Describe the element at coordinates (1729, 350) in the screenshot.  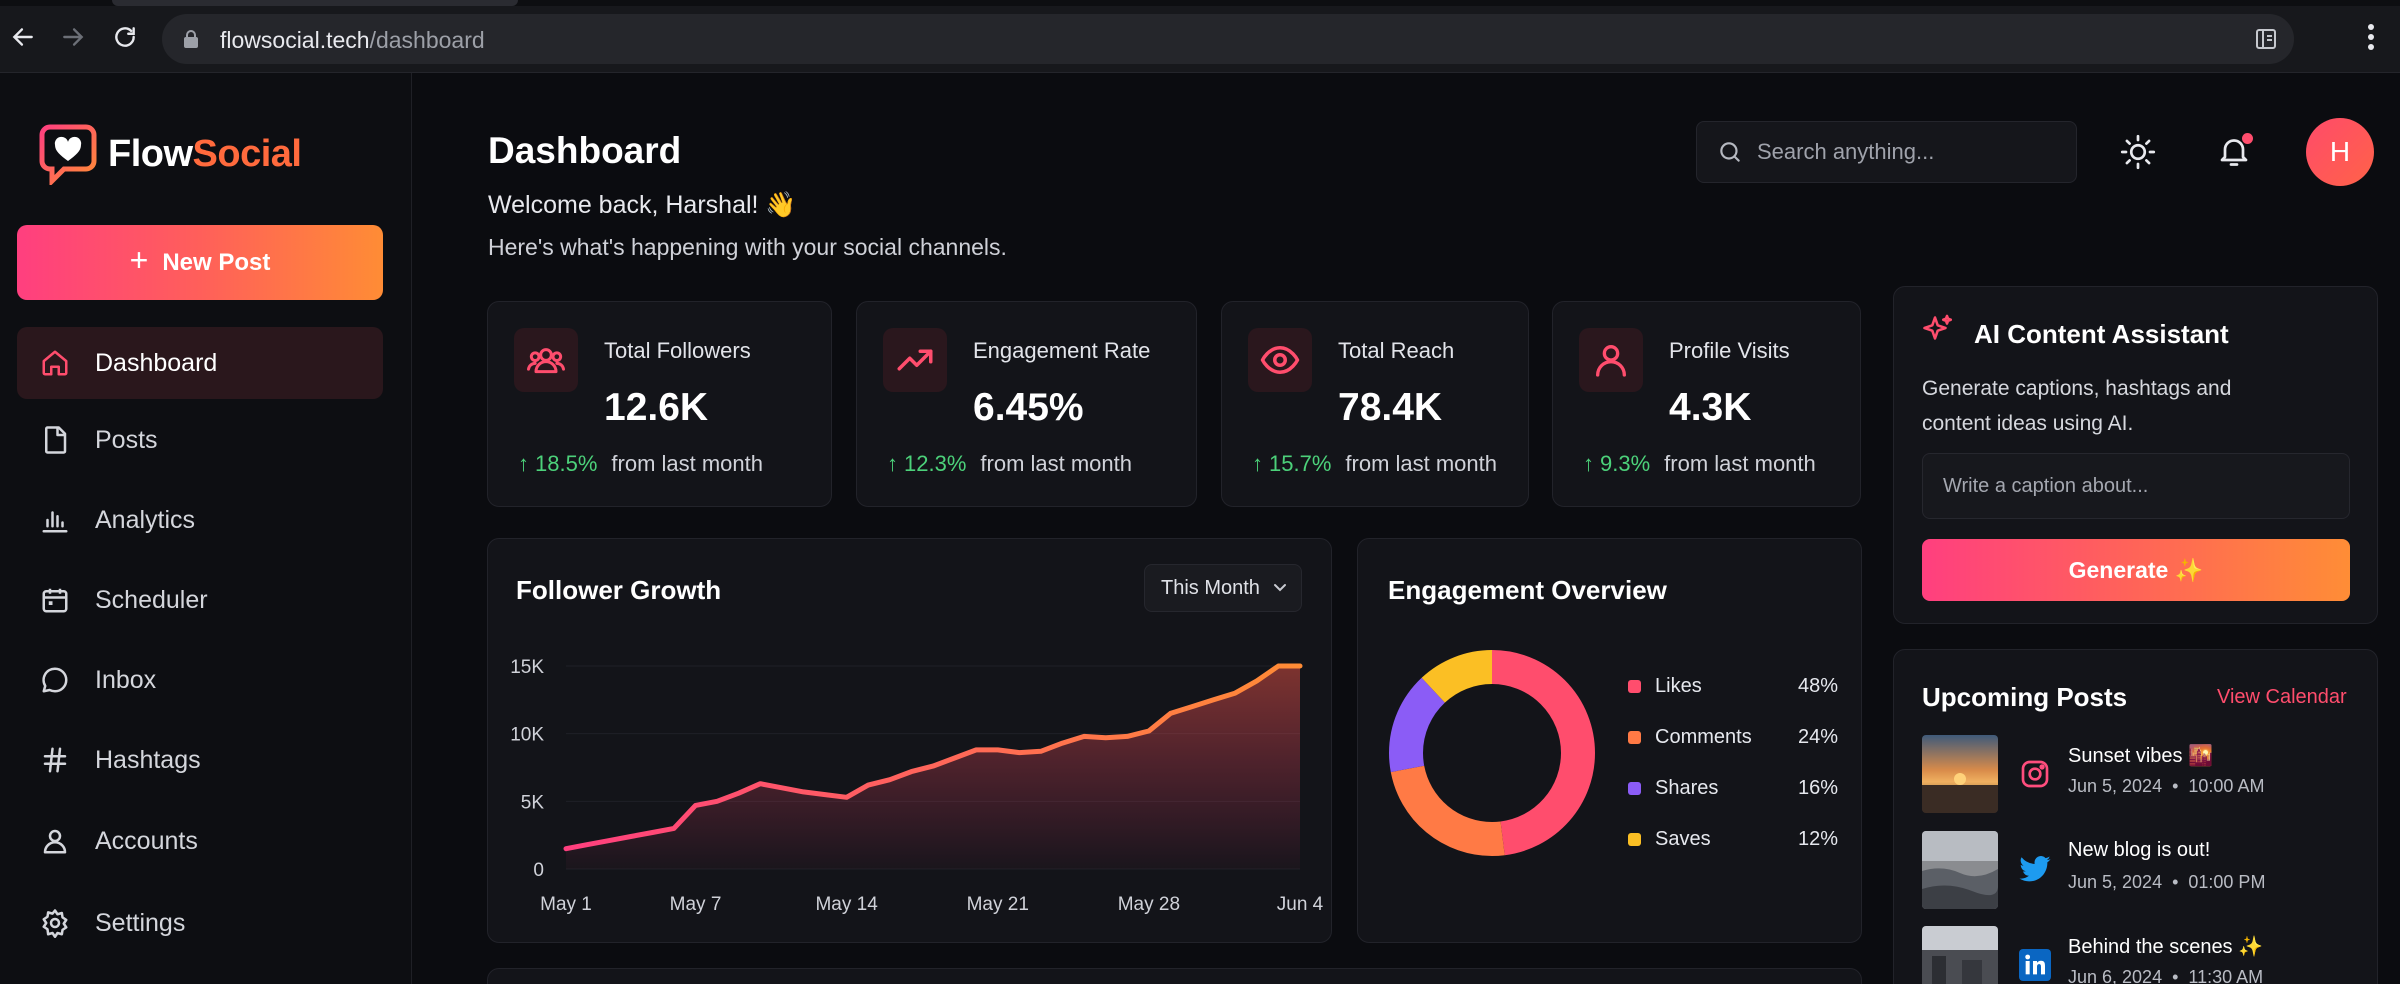
I see `stat-label: Profile Visits` at that location.